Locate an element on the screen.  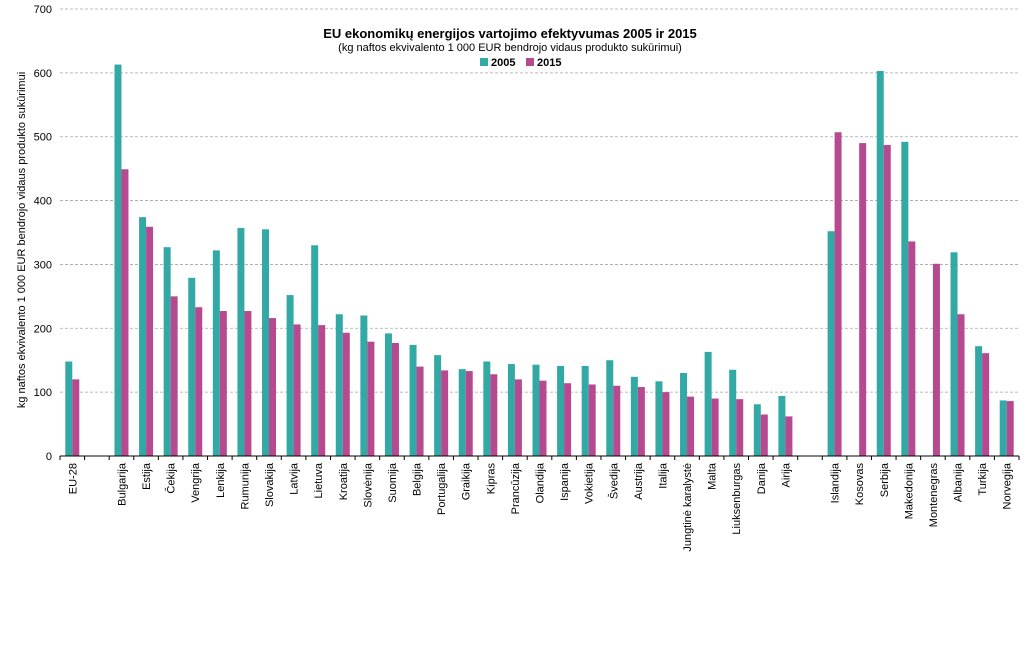
bar-2015-Bulgarija is located at coordinates (125, 312).